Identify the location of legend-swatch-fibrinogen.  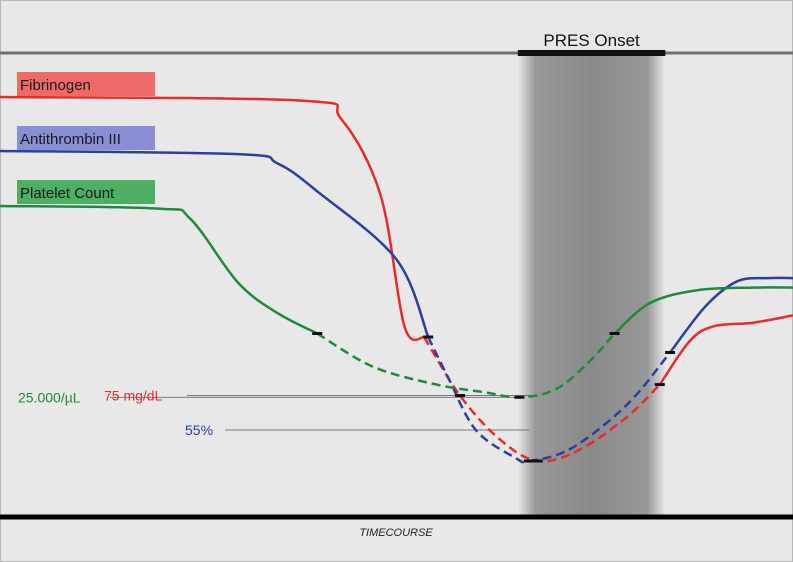
(86, 84).